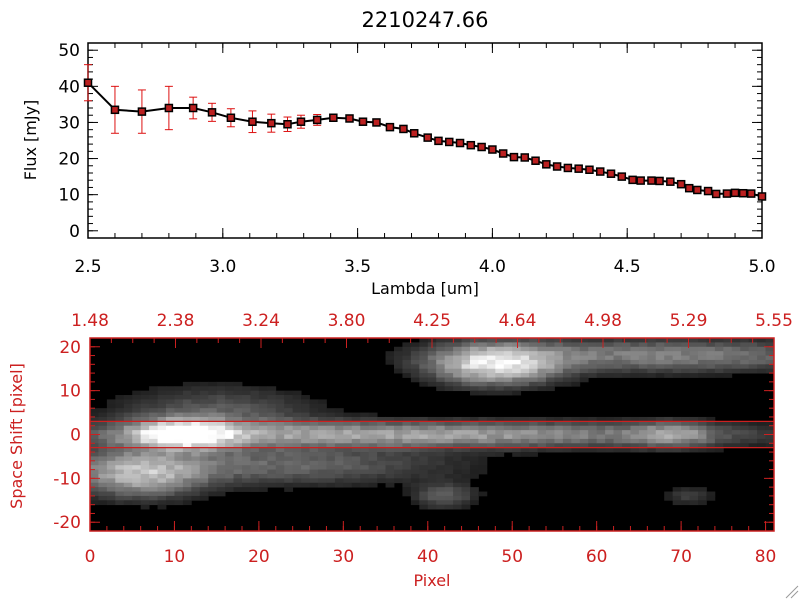  Describe the element at coordinates (627, 267) in the screenshot. I see `x-tick-label: 4.5` at that location.